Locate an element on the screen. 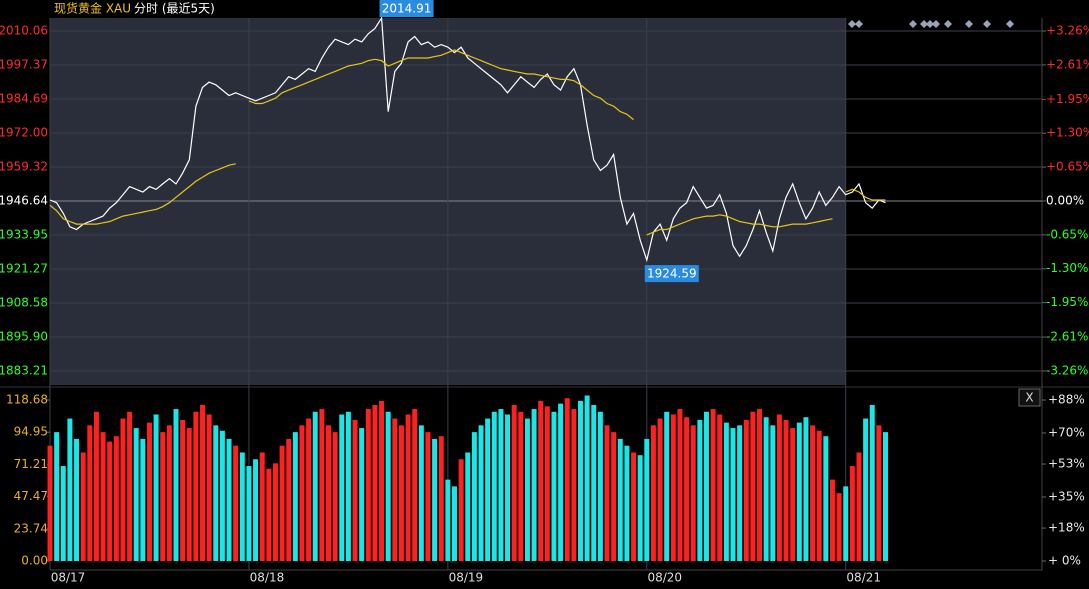  y2-tick-label: 0.00% is located at coordinates (1065, 200).